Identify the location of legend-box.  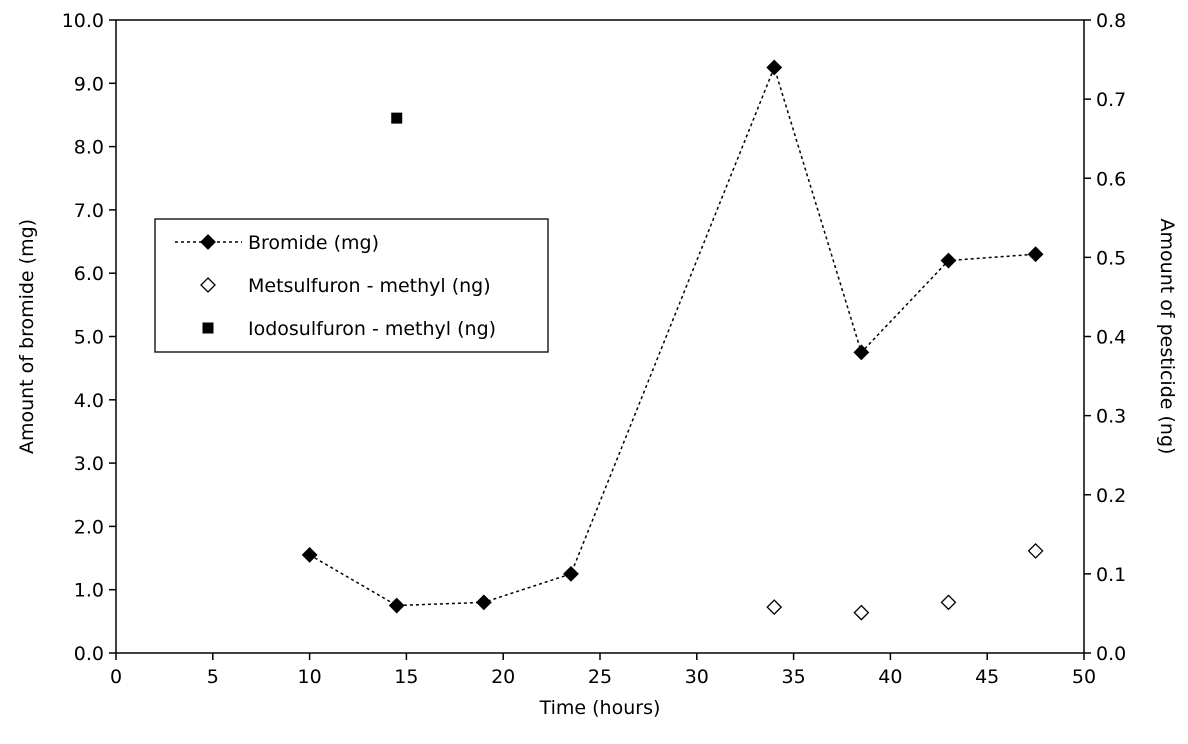
(351, 285).